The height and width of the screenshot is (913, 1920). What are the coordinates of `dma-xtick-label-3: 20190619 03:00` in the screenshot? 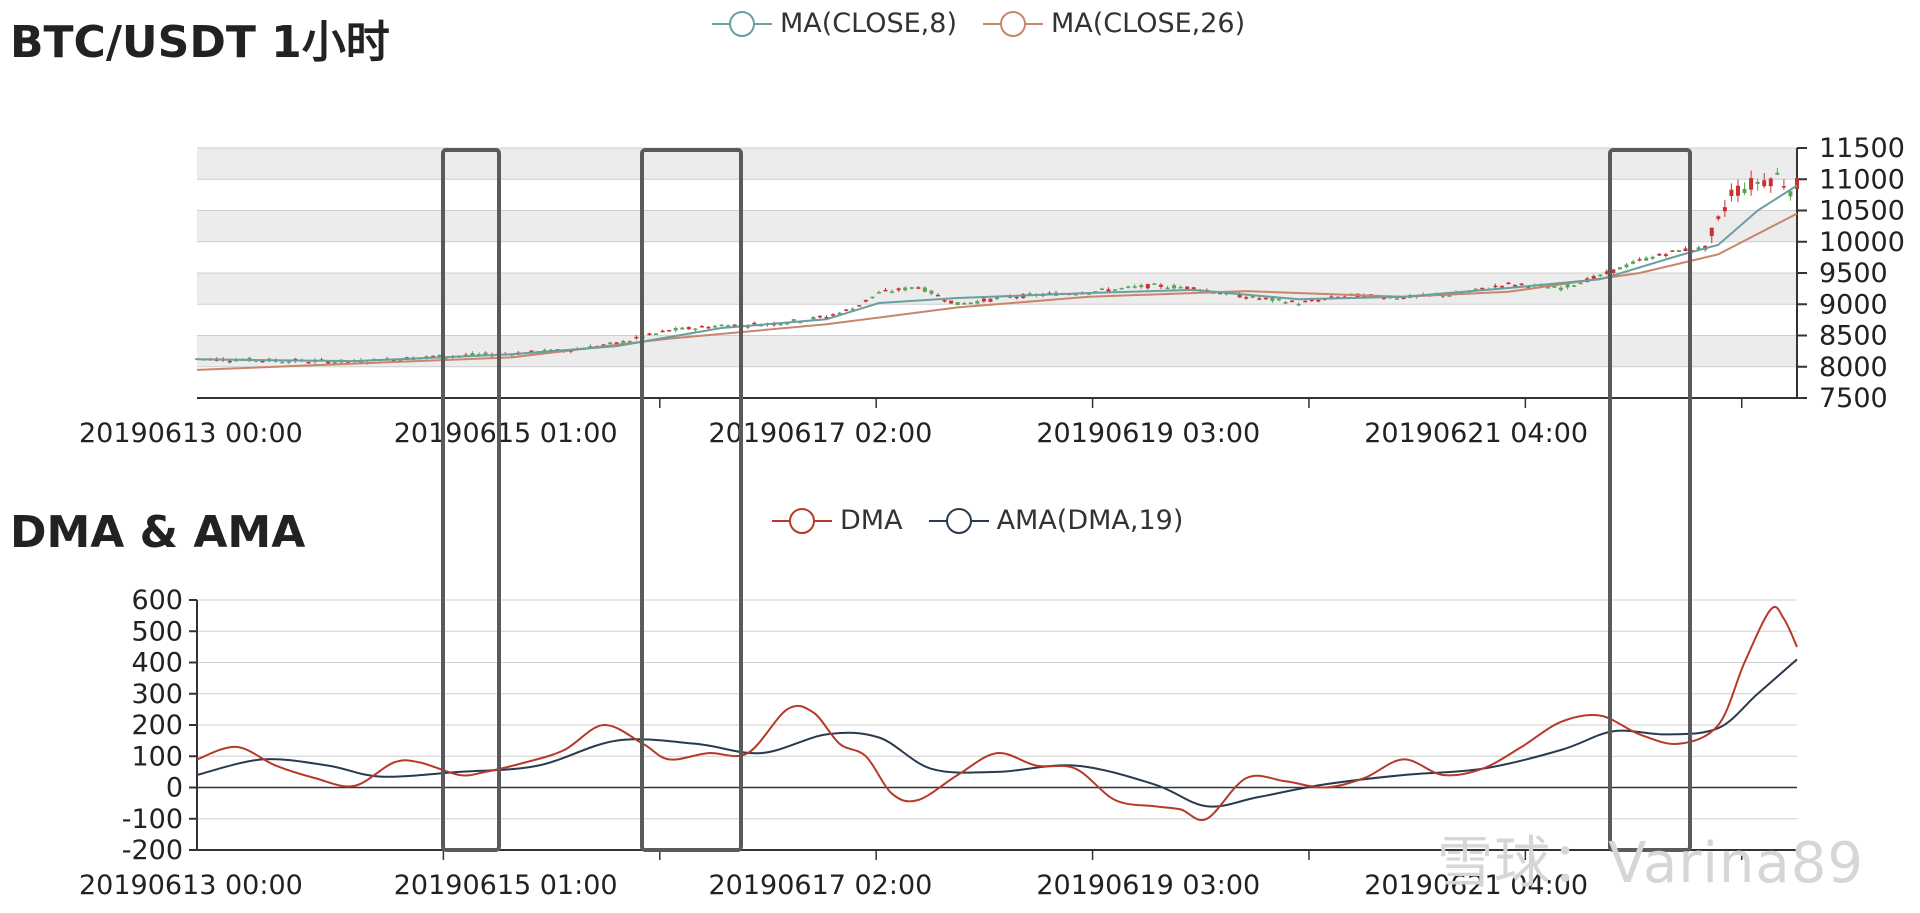 It's located at (1148, 885).